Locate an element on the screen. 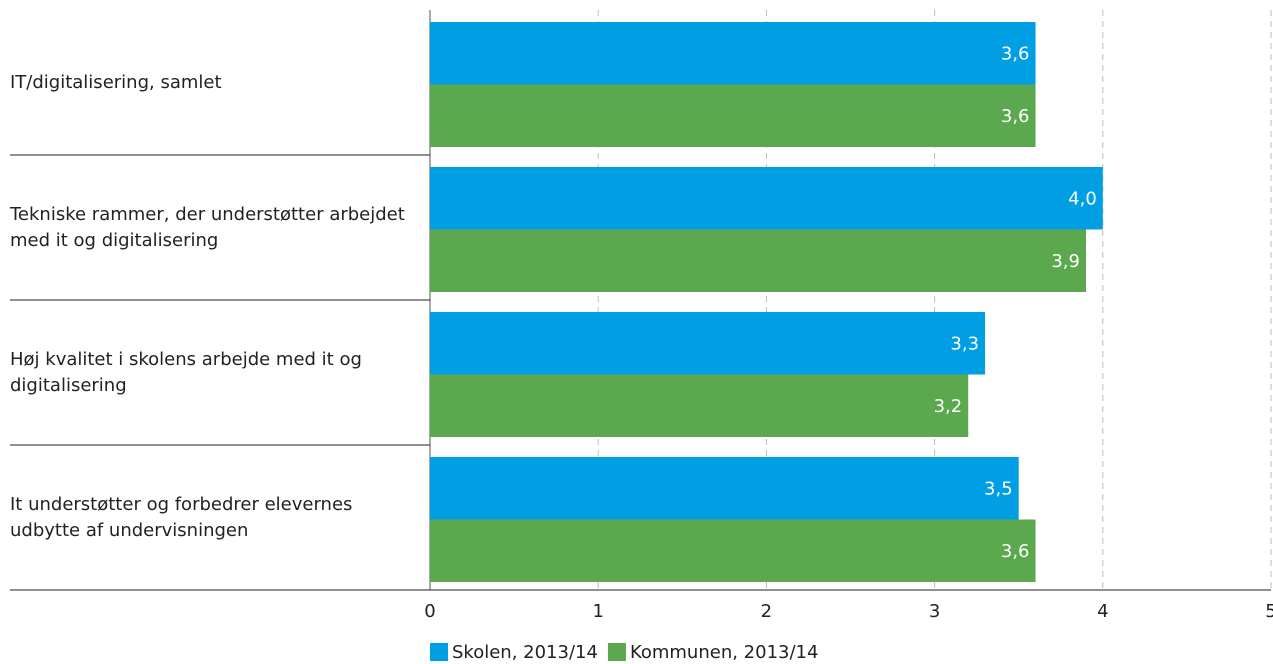 The image size is (1273, 664). x-tick-label: 3 is located at coordinates (934, 611).